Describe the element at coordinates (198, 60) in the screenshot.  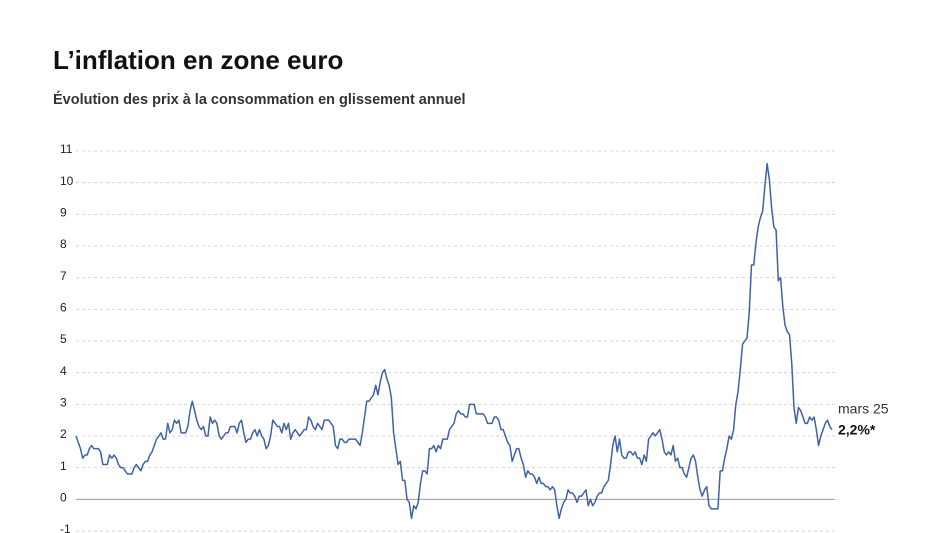
I see `chart-title: L’inflation en zone euro` at that location.